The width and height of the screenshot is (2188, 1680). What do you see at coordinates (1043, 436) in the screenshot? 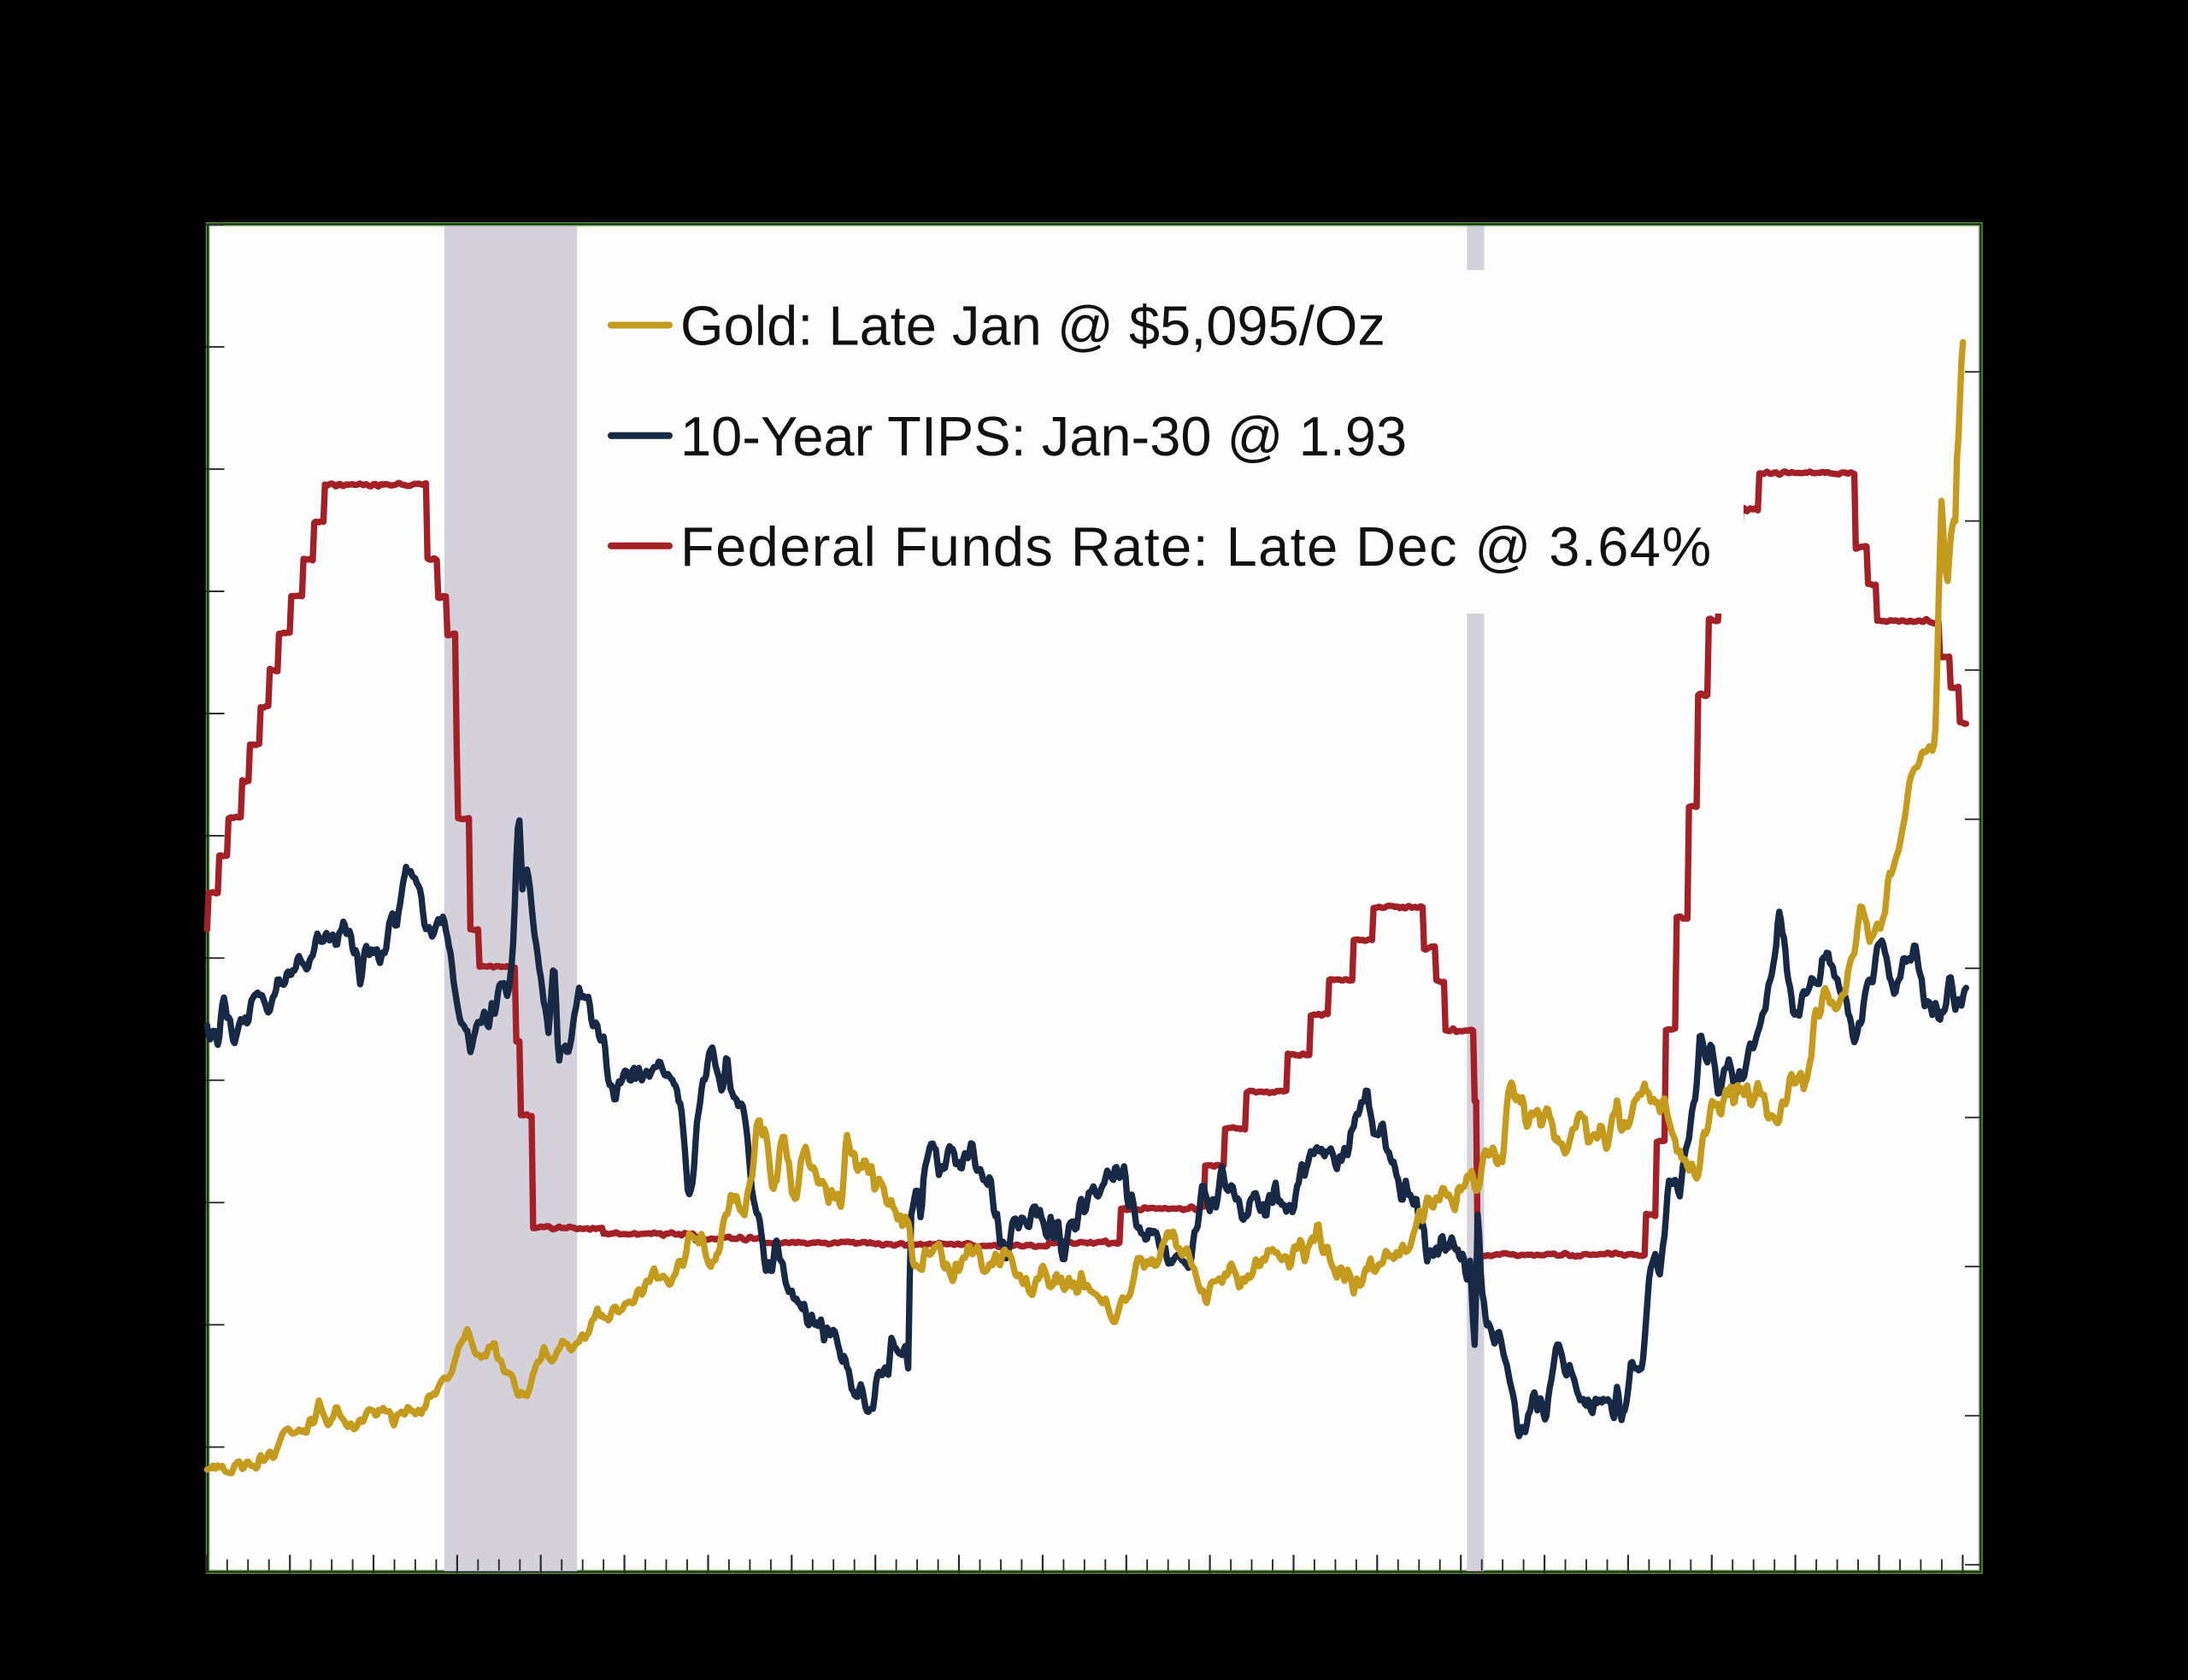
I see `svg-text: 10-Year TIPS: Jan-30 @ 1.93` at bounding box center [1043, 436].